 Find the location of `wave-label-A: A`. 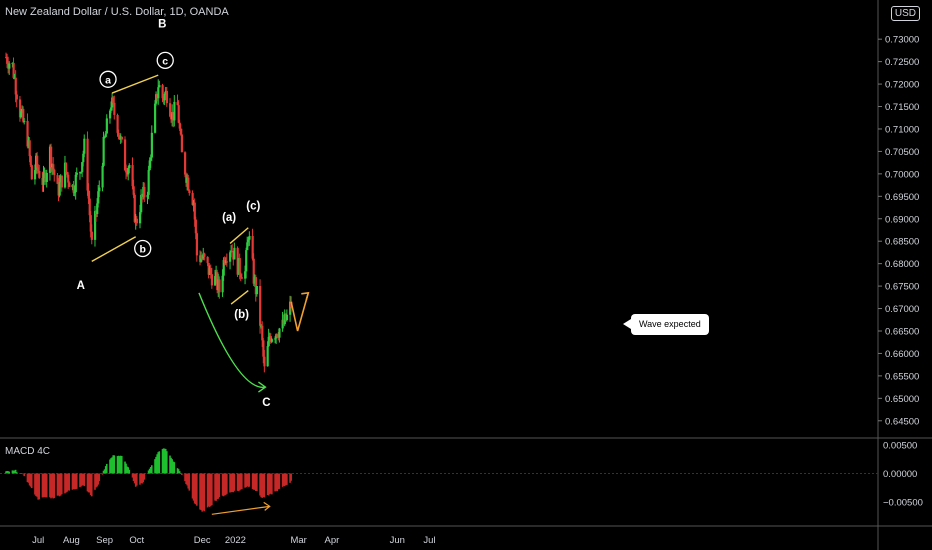

wave-label-A: A is located at coordinates (81, 286).